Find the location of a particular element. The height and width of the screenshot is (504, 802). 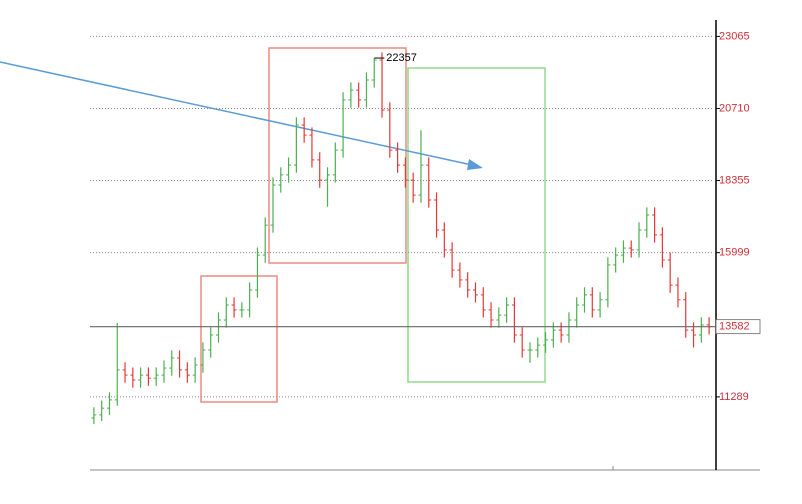

max-marker-label: 22357 is located at coordinates (401, 58).